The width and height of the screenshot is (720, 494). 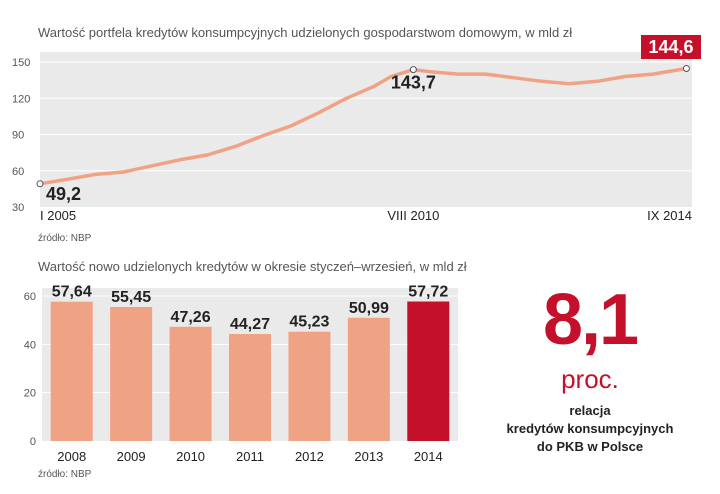 I want to click on annotation-box, so click(x=671, y=47).